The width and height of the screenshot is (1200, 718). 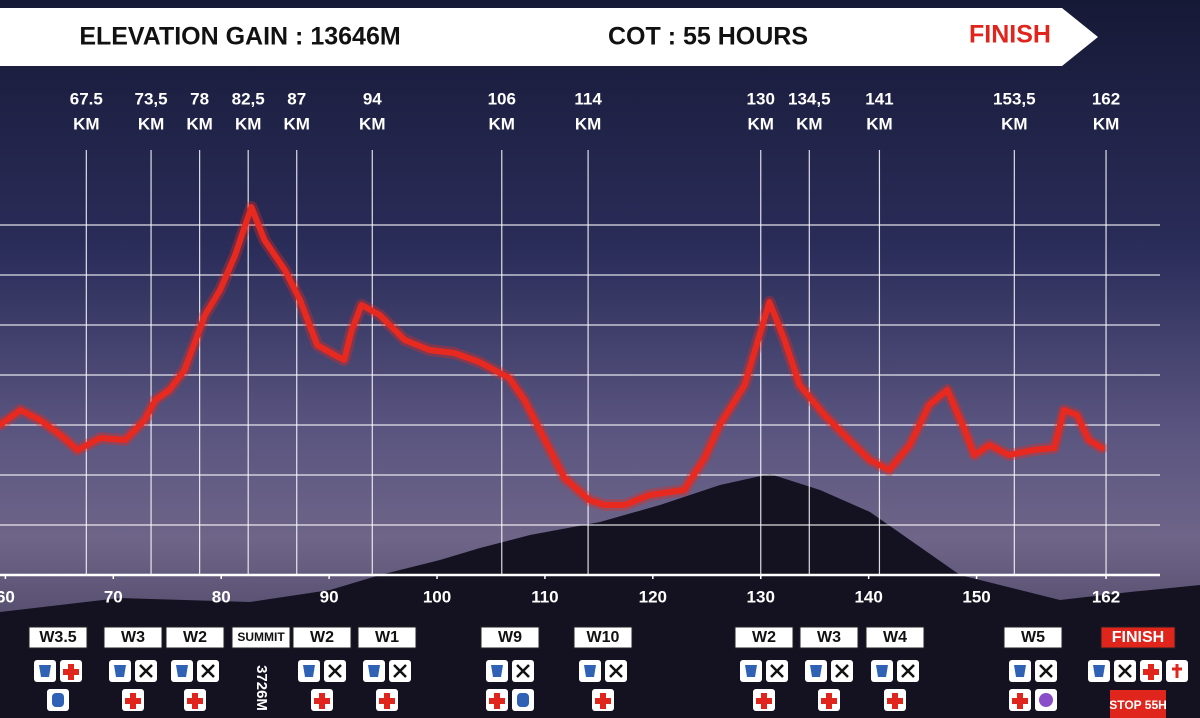 I want to click on checkpoint-distance: 78, so click(x=199, y=98).